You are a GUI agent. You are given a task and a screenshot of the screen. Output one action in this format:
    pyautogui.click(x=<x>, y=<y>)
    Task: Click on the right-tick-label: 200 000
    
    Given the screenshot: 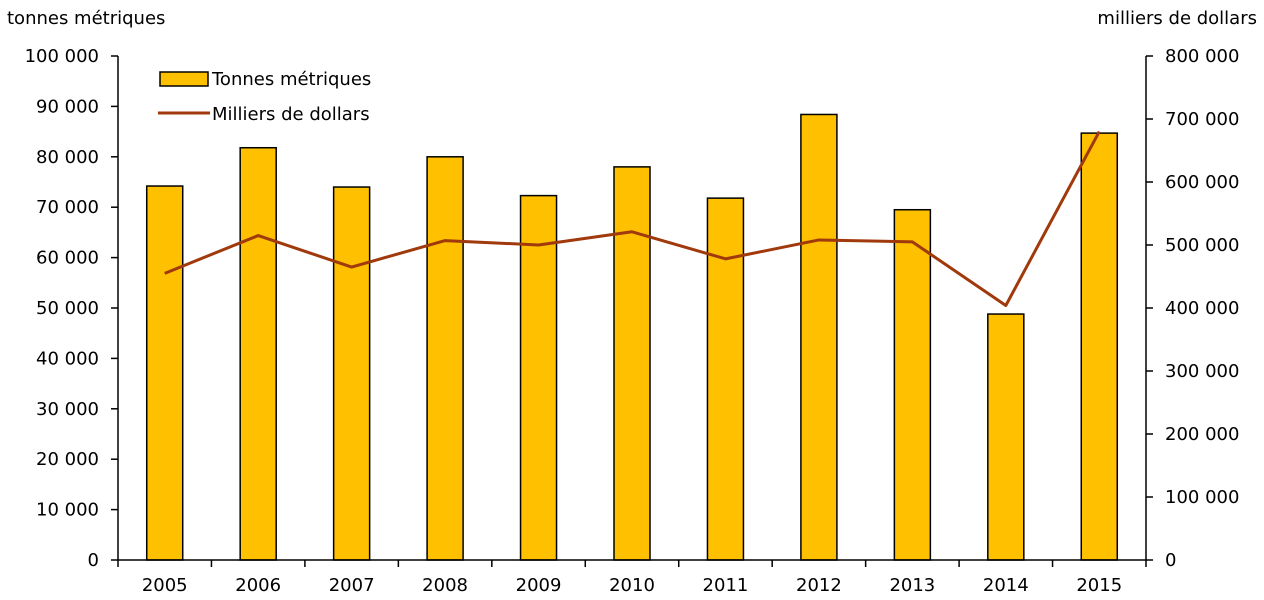 What is the action you would take?
    pyautogui.click(x=1202, y=434)
    